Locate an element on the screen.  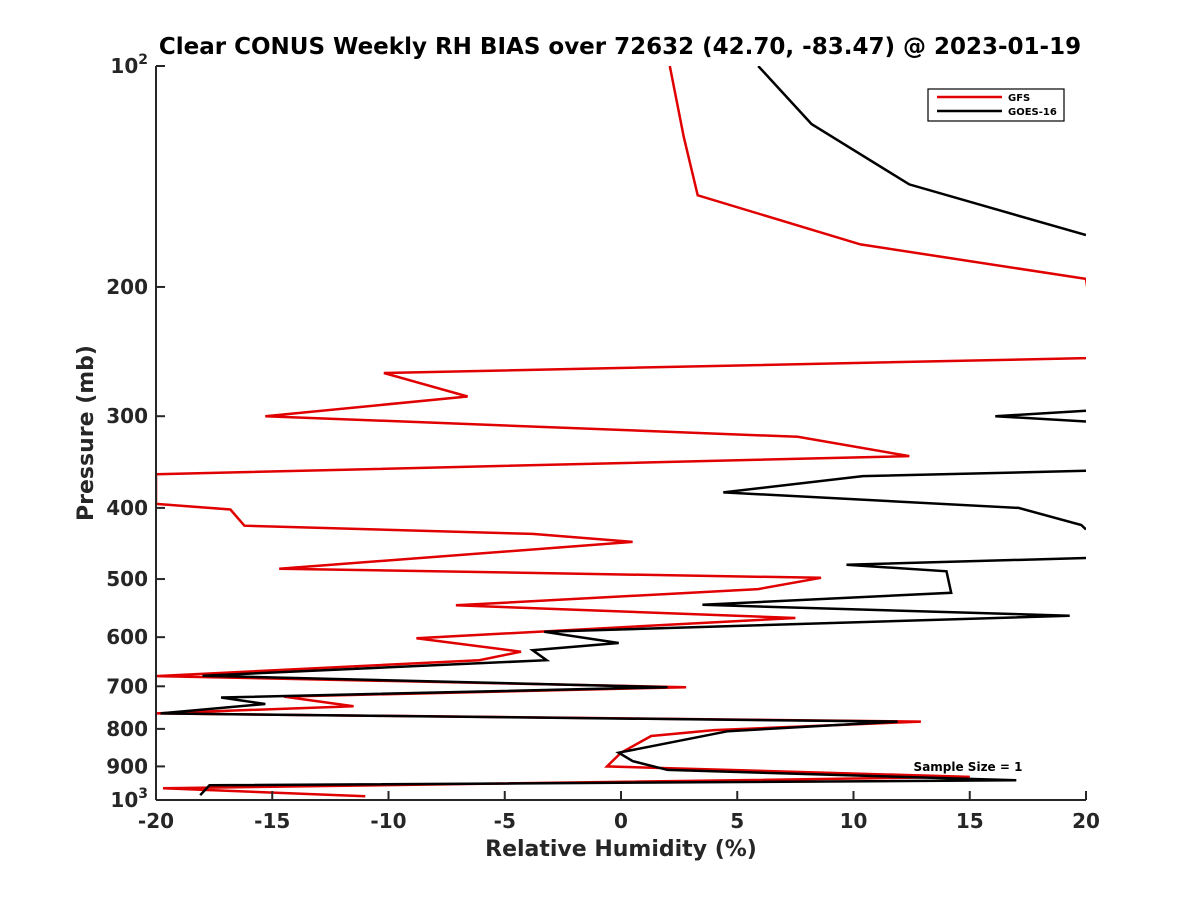
y-tick-label: 400 is located at coordinates (127, 508).